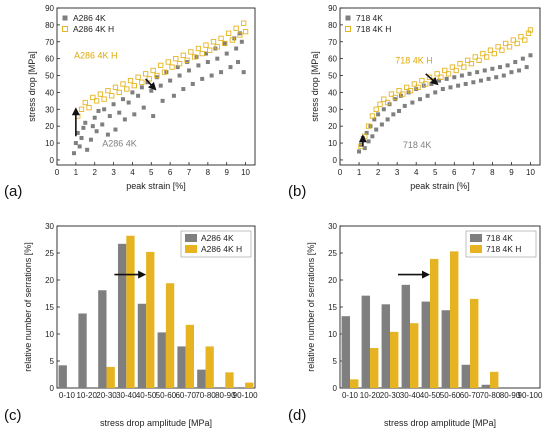  Describe the element at coordinates (369, 18) in the screenshot. I see `legend-label: 718 4K` at that location.